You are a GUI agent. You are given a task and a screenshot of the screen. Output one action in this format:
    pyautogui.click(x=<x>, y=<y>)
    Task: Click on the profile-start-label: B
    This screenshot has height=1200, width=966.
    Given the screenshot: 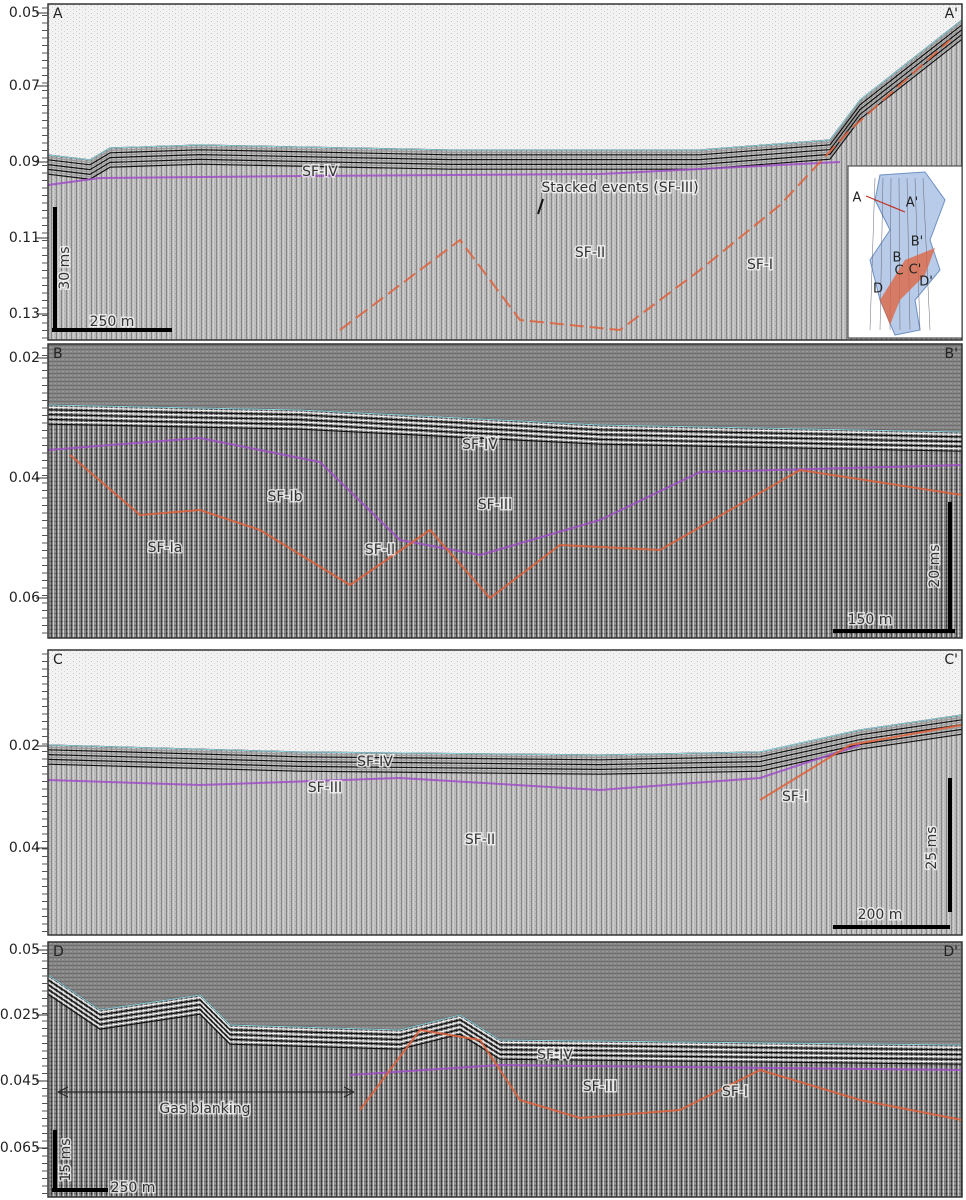 What is the action you would take?
    pyautogui.click(x=58, y=354)
    